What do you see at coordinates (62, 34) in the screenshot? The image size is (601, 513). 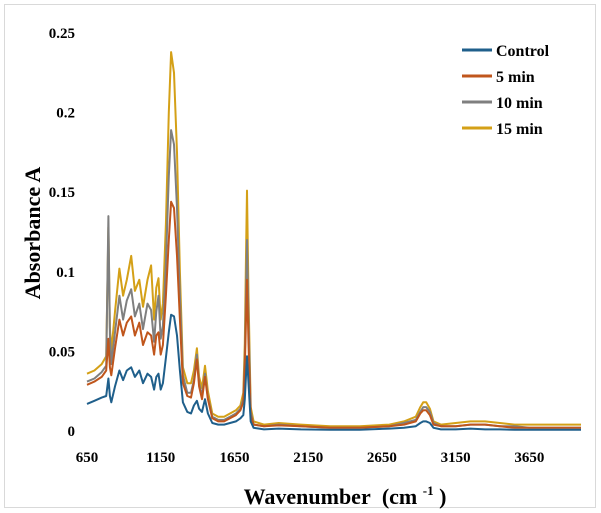 I see `y-tick-label: 0.25` at bounding box center [62, 34].